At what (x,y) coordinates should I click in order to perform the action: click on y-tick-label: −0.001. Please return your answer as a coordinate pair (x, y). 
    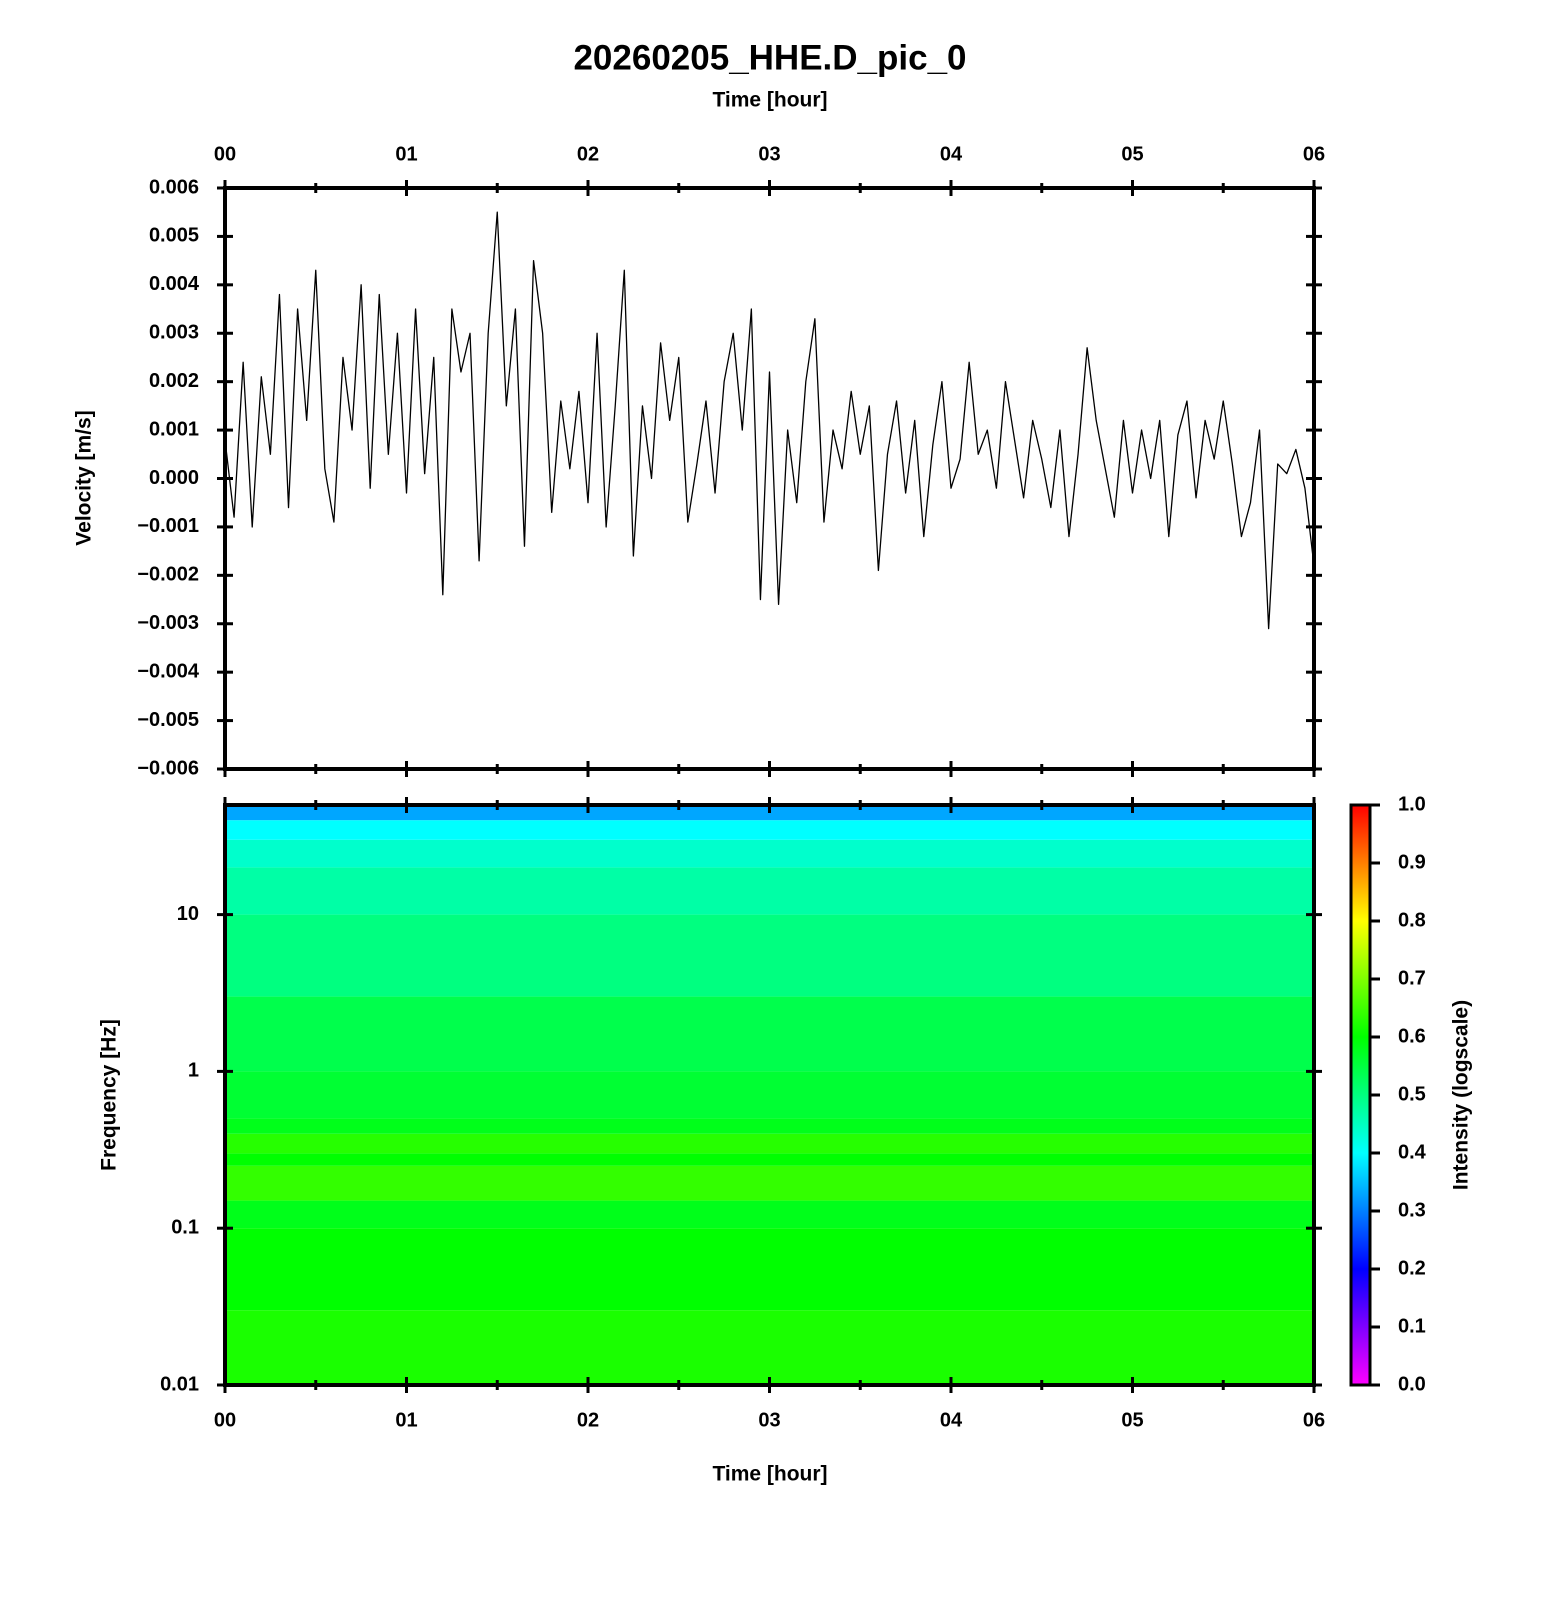
    Looking at the image, I should click on (168, 526).